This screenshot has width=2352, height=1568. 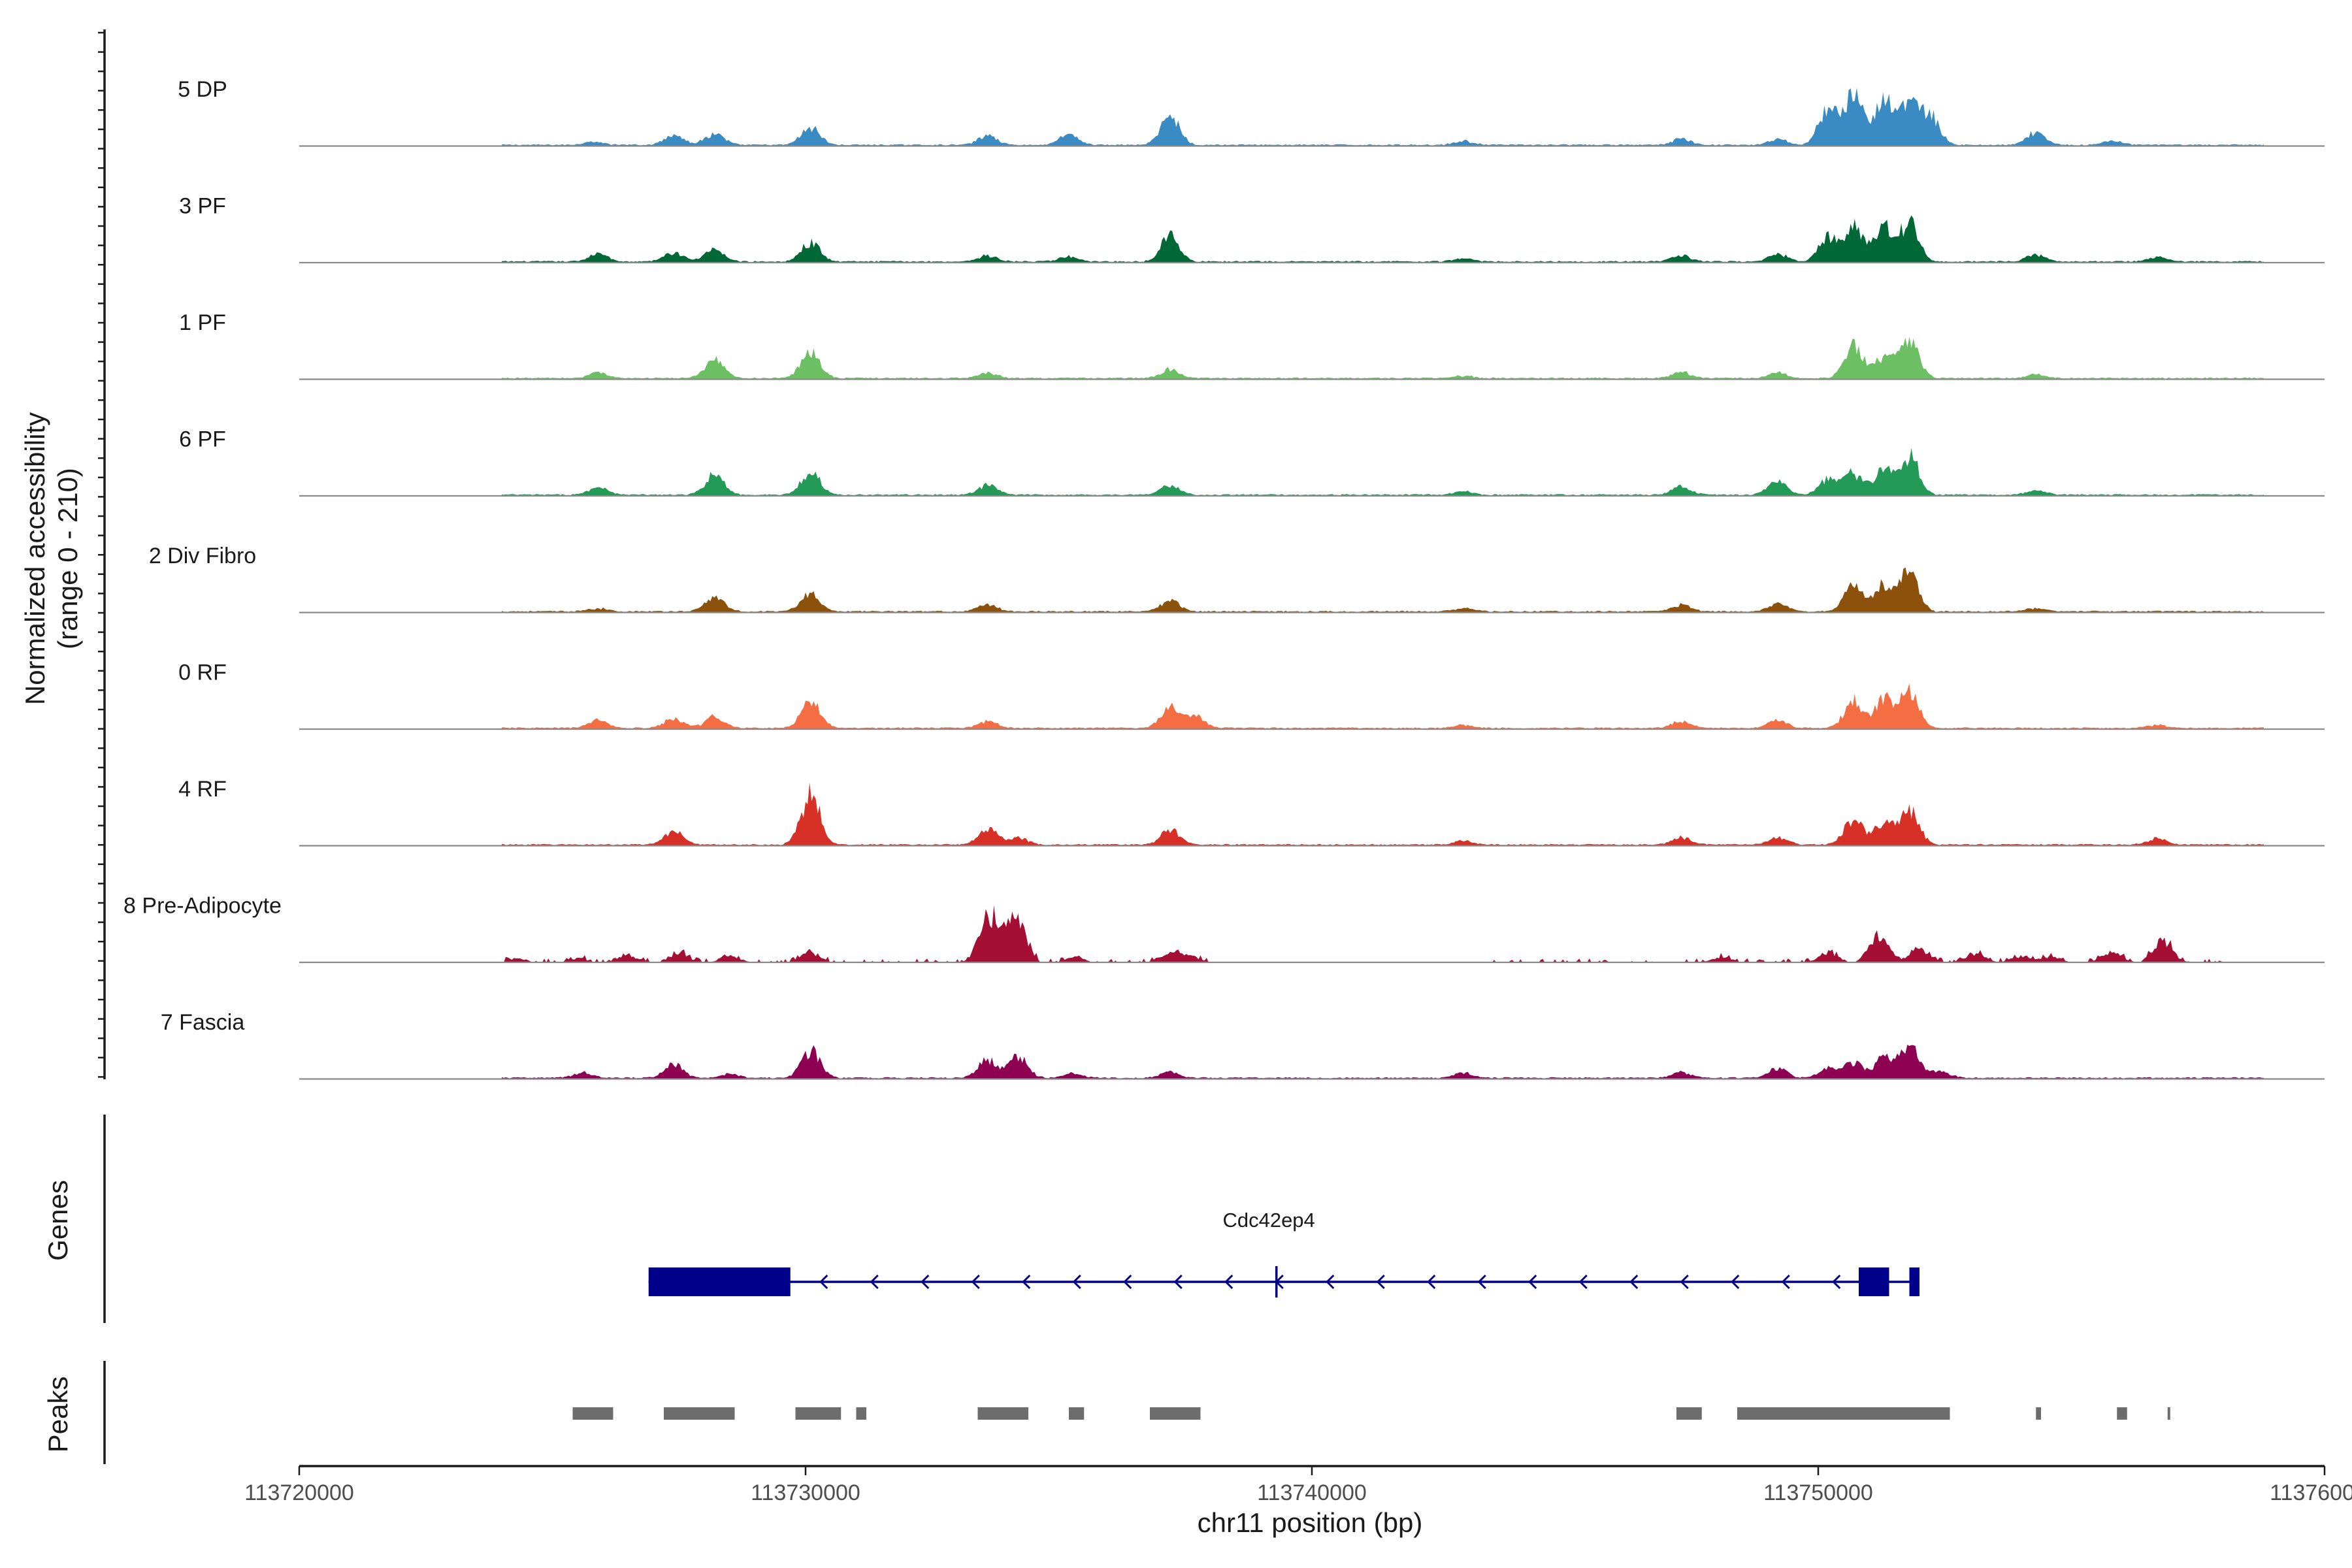 I want to click on y-axis-title-line1: Normalized accessibility, so click(x=35, y=558).